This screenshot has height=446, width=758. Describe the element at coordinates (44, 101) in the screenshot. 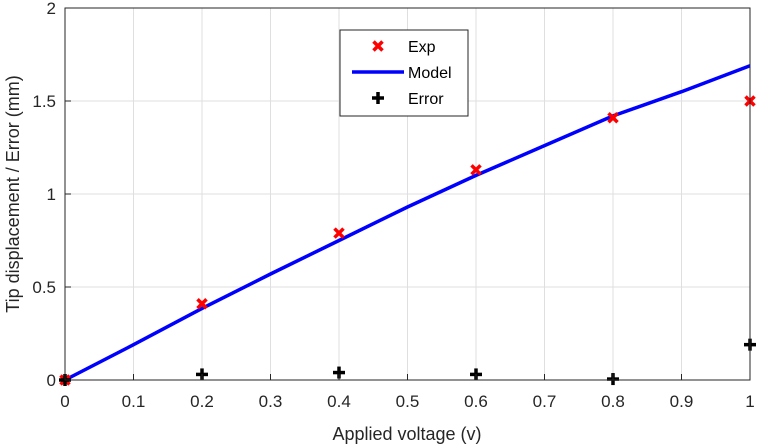

I see `y-tick-label: 1.5` at that location.